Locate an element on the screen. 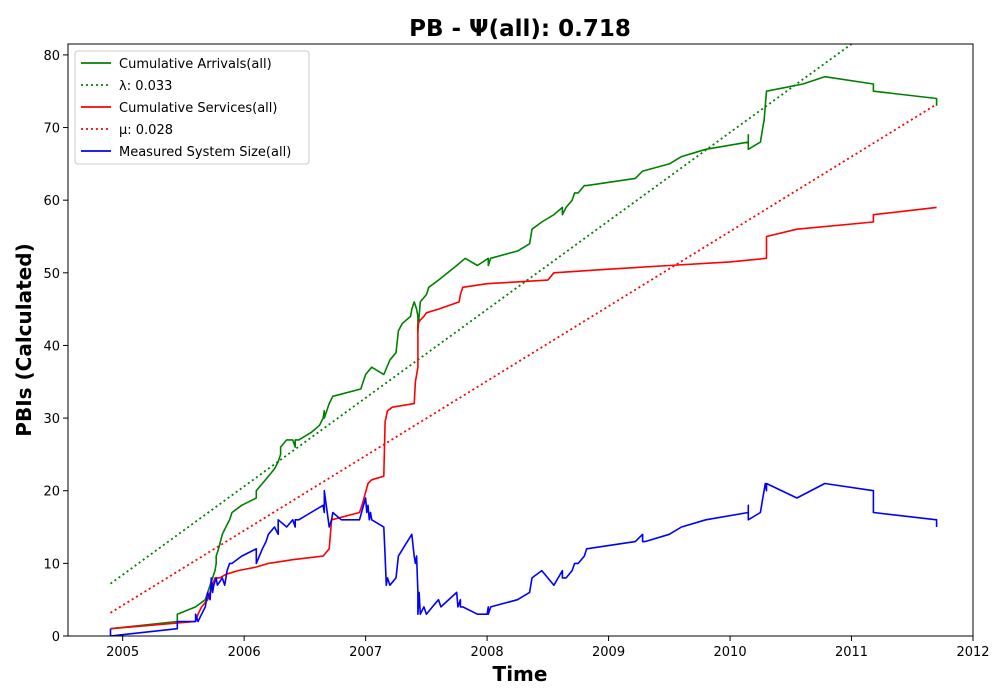 The image size is (1000, 700). chart-title: PB - Ψ(all): 0.718 is located at coordinates (520, 29).